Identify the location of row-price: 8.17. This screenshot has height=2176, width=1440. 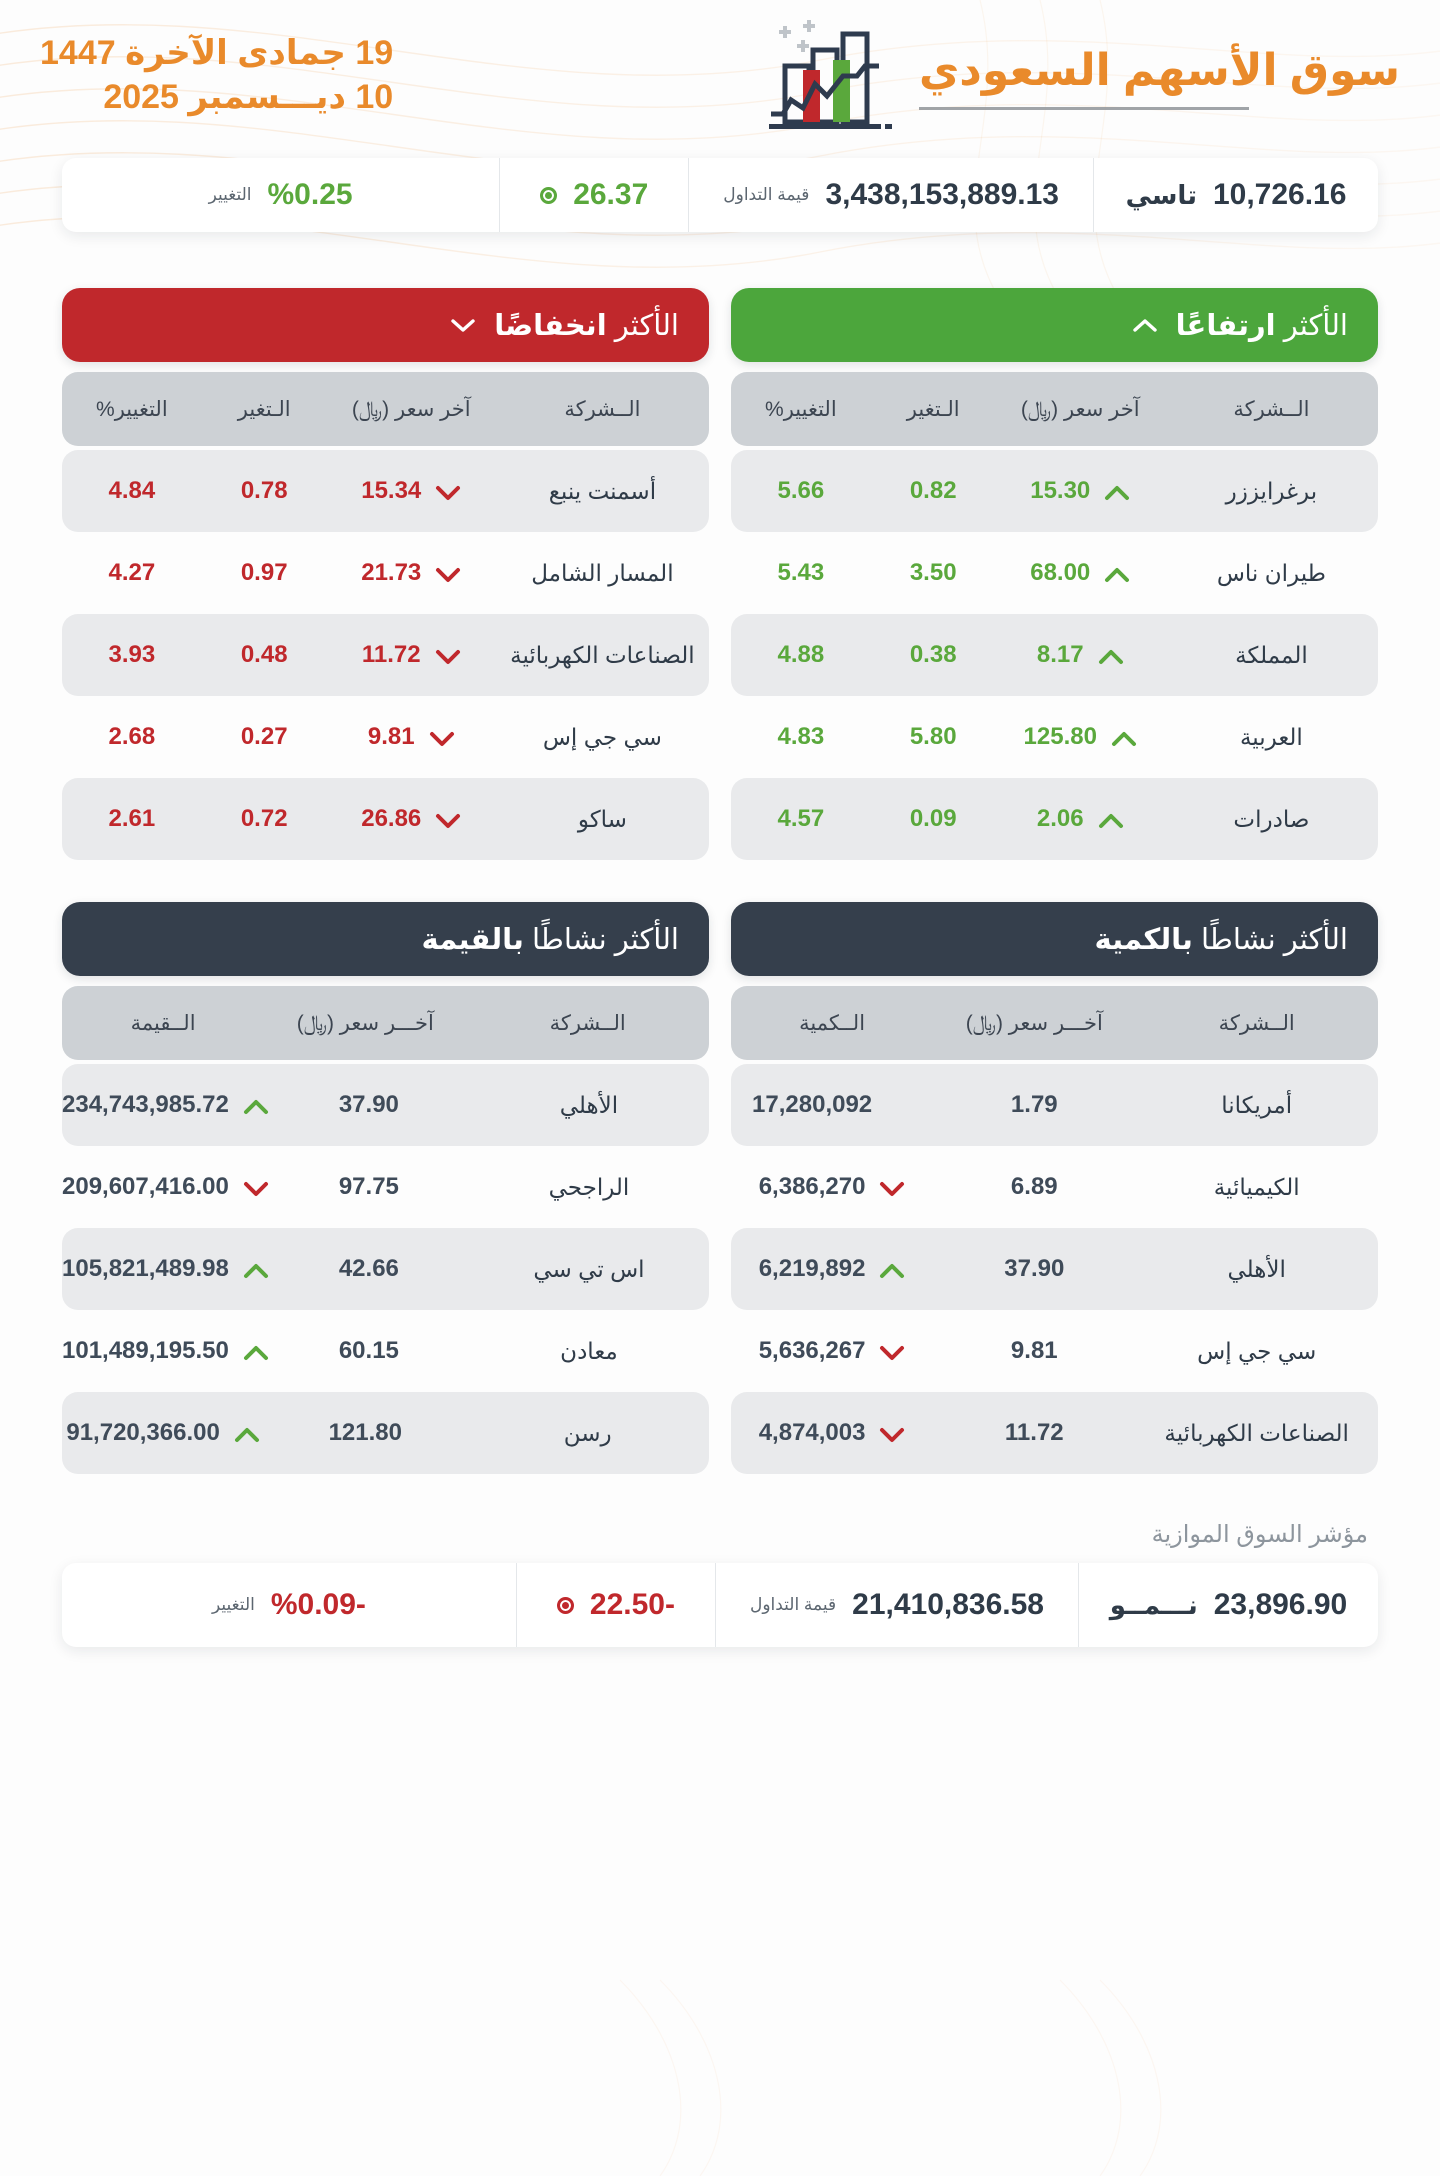
(1080, 655).